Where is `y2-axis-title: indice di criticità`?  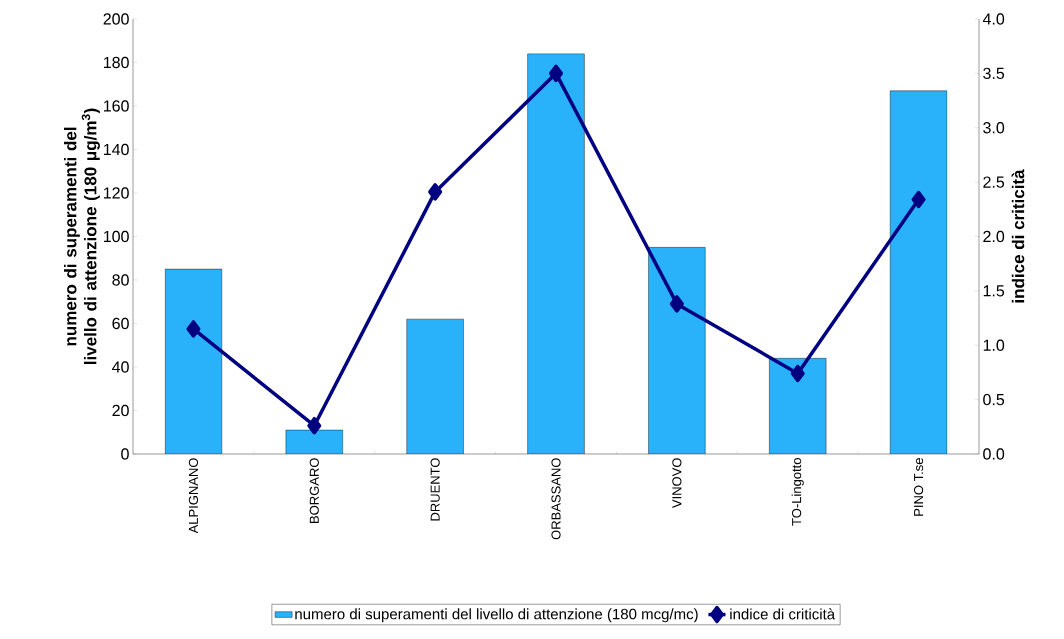 y2-axis-title: indice di criticità is located at coordinates (1018, 236).